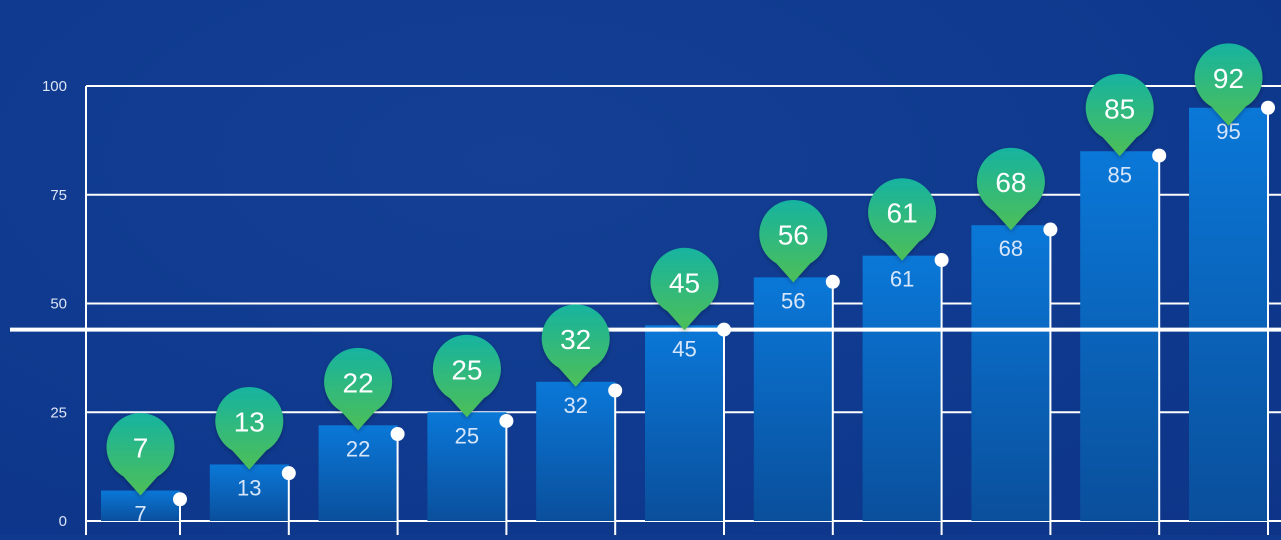  I want to click on y-tick-label: 25, so click(58, 412).